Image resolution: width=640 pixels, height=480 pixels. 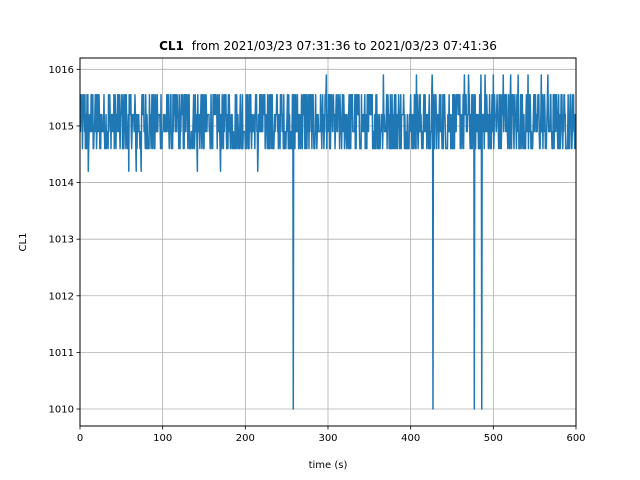 What do you see at coordinates (61, 126) in the screenshot?
I see `y-tick-label: 1015` at bounding box center [61, 126].